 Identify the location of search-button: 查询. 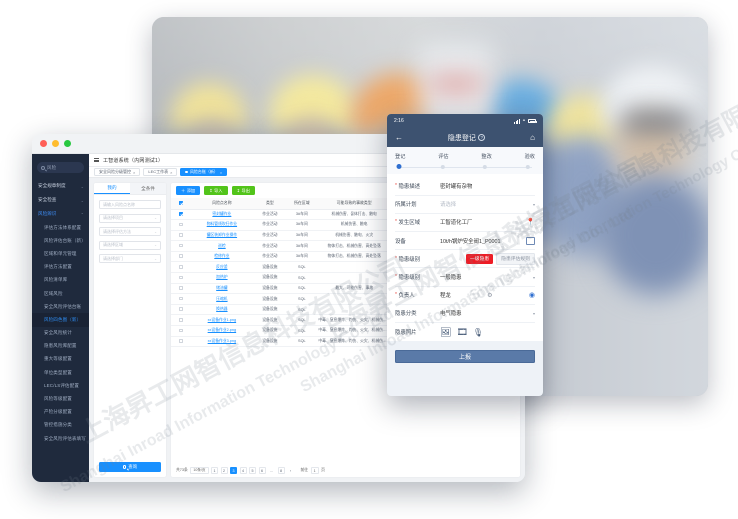
(130, 467).